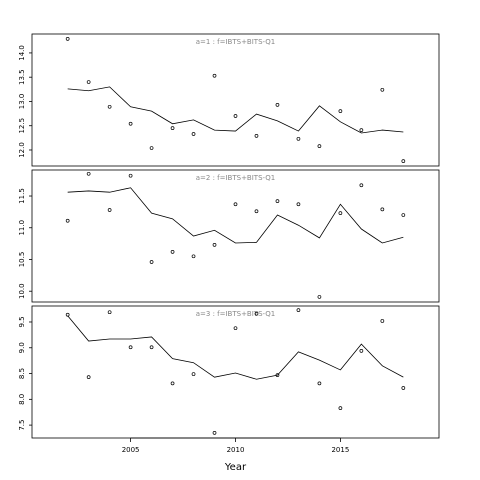 The image size is (480, 480). I want to click on panel-title: a=2 : f=IBTS+BITS-Q1, so click(236, 178).